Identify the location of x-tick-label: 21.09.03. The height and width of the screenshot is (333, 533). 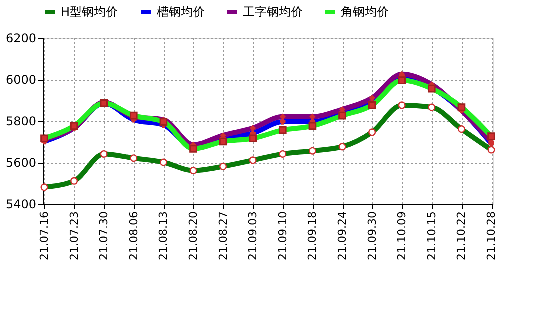
(253, 236).